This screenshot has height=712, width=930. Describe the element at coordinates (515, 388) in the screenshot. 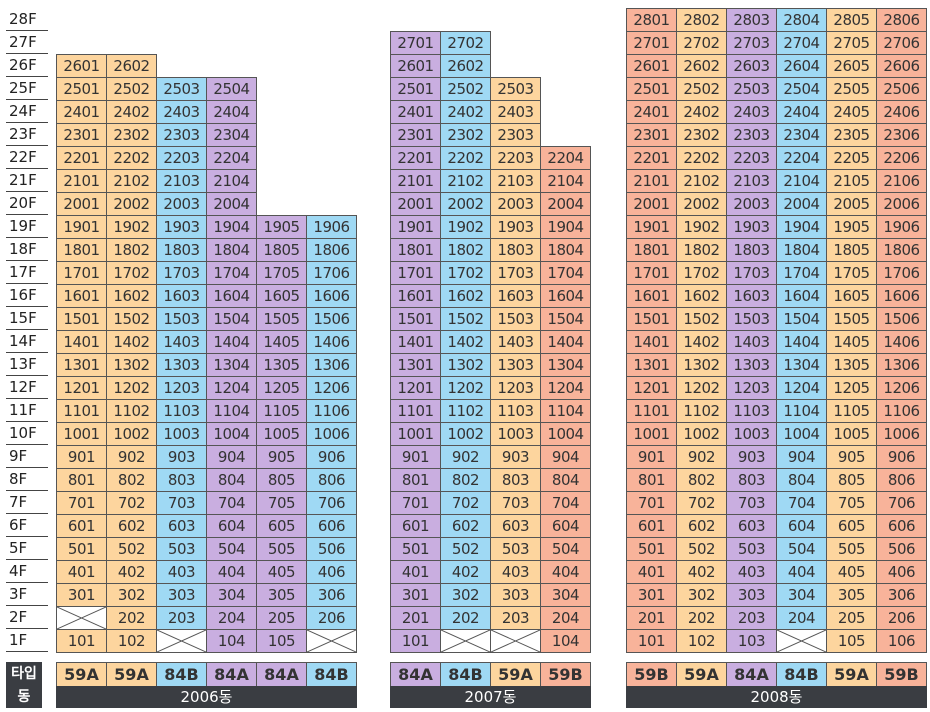

I see `unit-cell: 1203` at that location.